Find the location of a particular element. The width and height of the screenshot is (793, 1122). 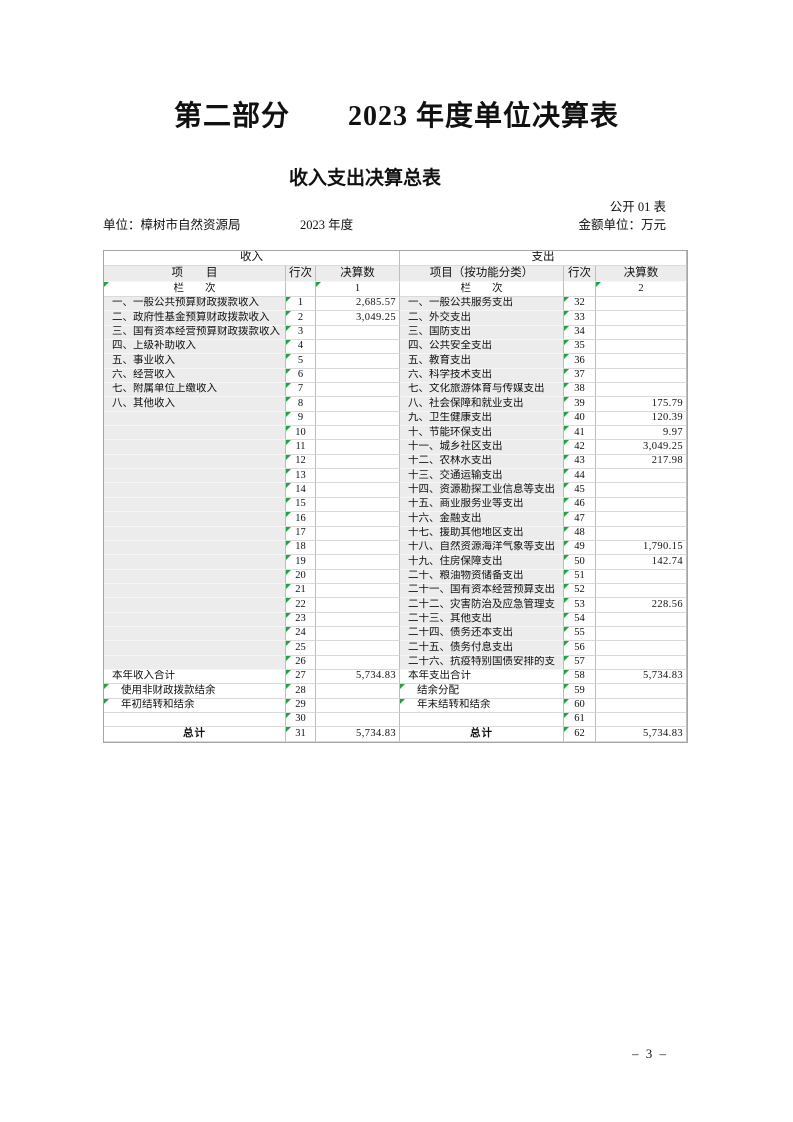

income-rowno-cell: 3 is located at coordinates (301, 333).